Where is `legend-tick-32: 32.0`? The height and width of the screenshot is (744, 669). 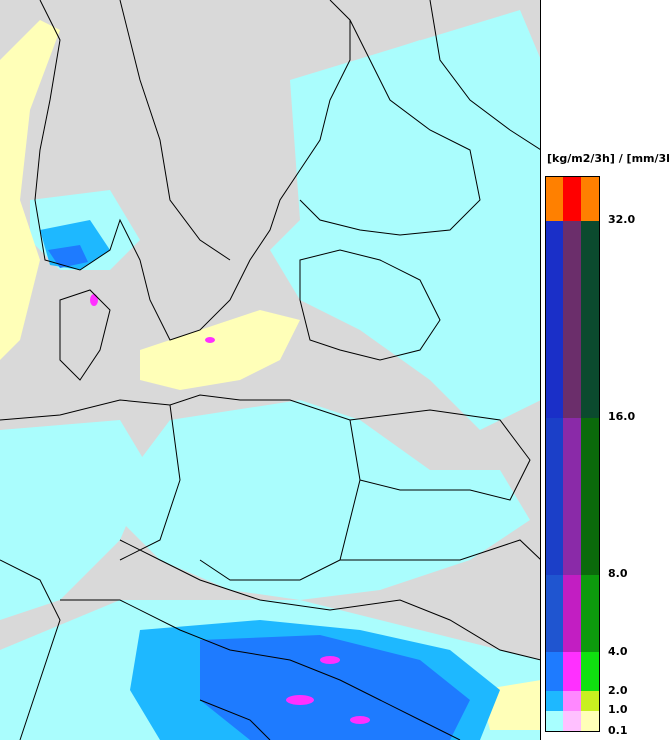
legend-tick-32: 32.0 is located at coordinates (622, 219).